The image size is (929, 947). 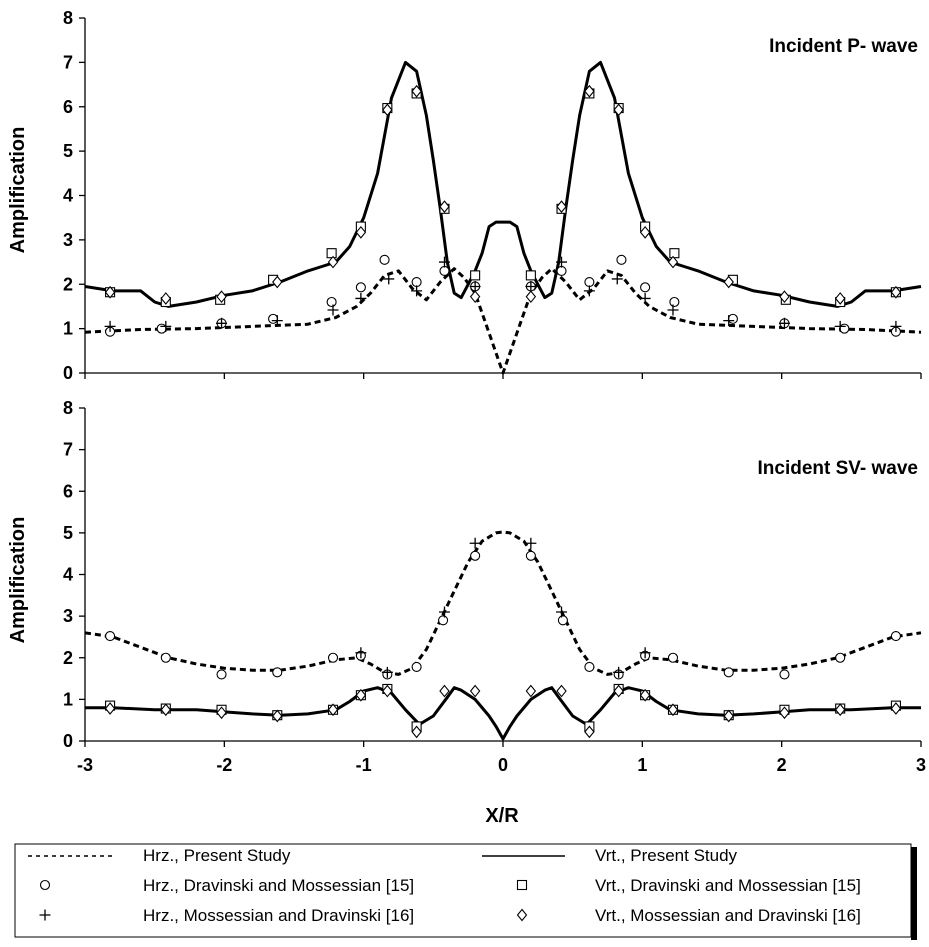 What do you see at coordinates (522, 885) in the screenshot?
I see `legend-symbol-square` at bounding box center [522, 885].